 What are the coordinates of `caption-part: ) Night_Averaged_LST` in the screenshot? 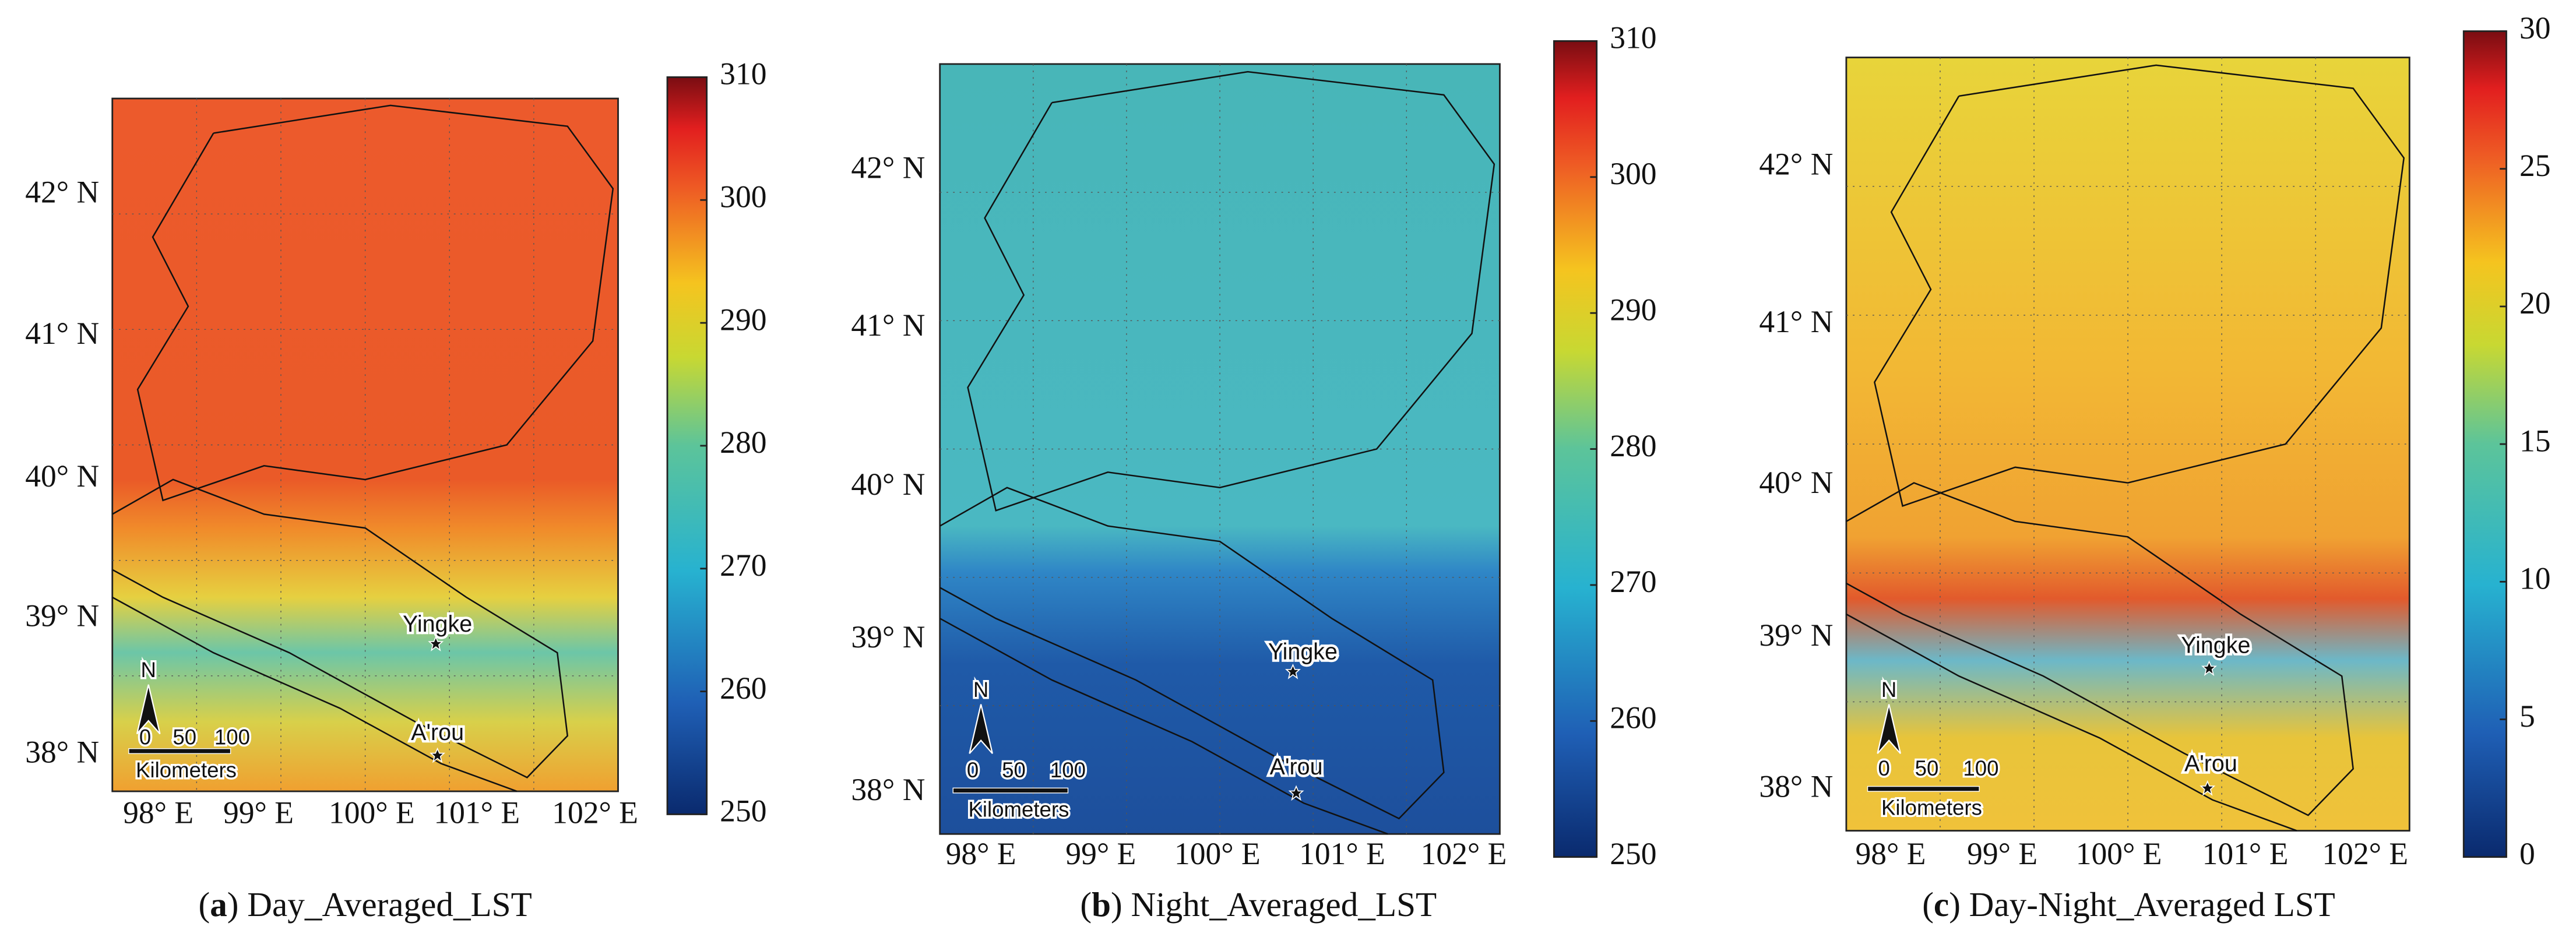 It's located at (1274, 904).